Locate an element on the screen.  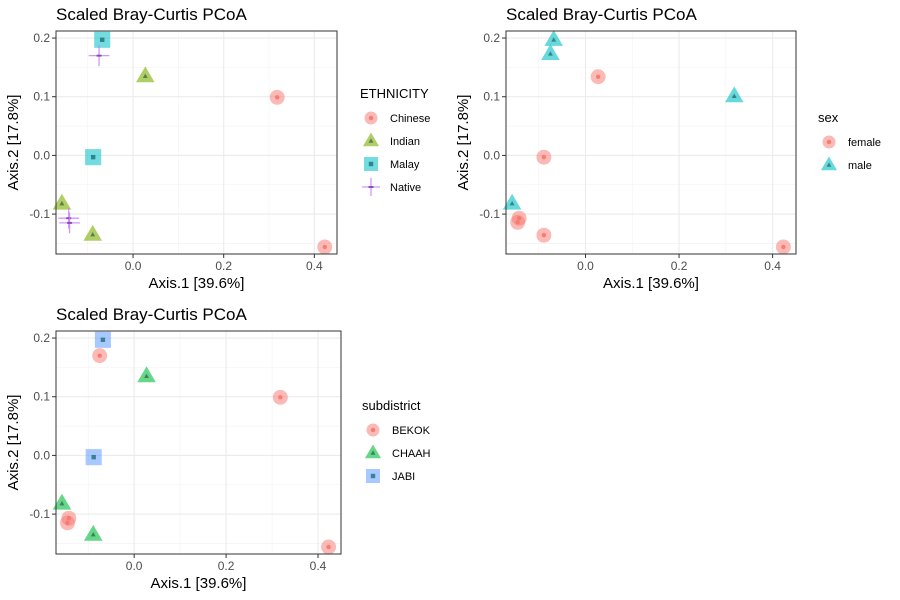
legend: sex female male is located at coordinates (849, 143).